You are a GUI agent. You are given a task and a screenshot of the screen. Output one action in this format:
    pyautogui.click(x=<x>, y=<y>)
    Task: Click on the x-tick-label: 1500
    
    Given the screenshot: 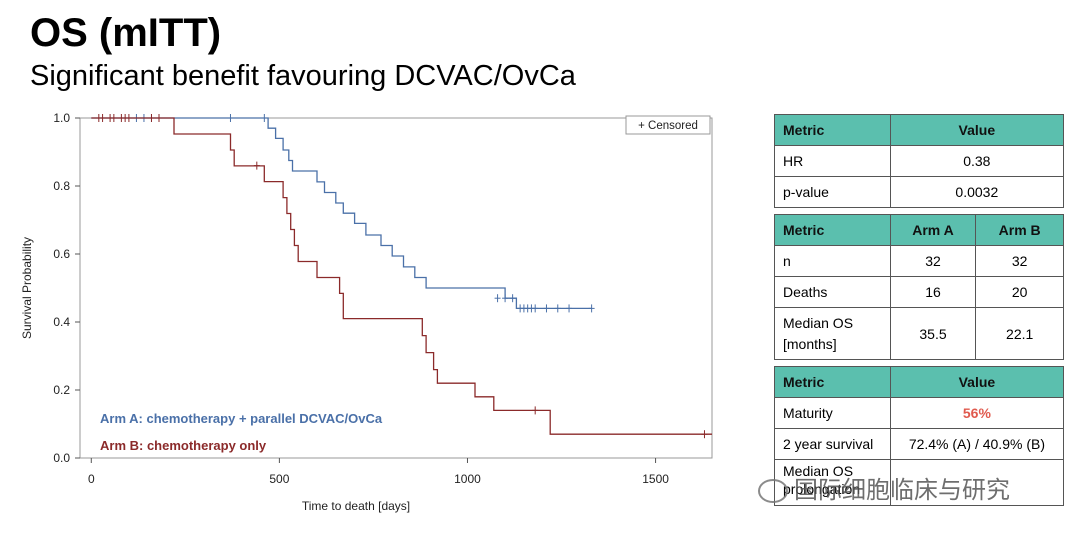 What is the action you would take?
    pyautogui.click(x=655, y=479)
    